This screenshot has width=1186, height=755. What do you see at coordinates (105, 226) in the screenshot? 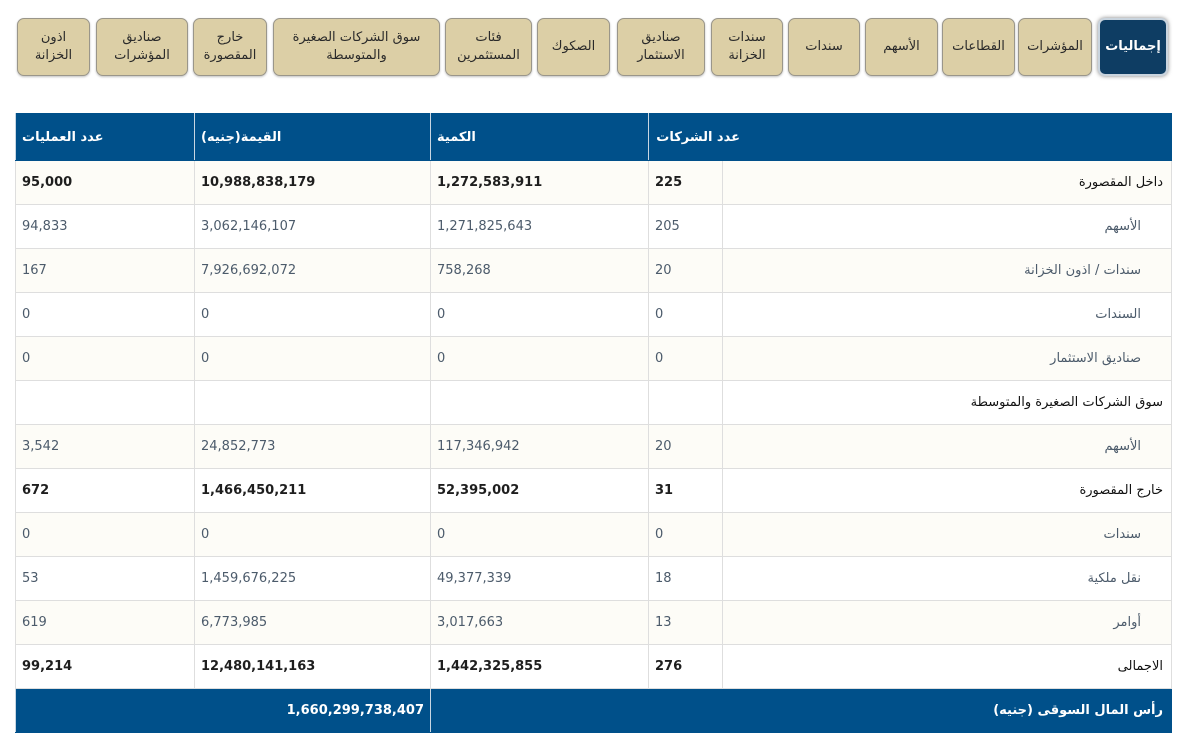
I see `cell-trades: 94,833` at bounding box center [105, 226].